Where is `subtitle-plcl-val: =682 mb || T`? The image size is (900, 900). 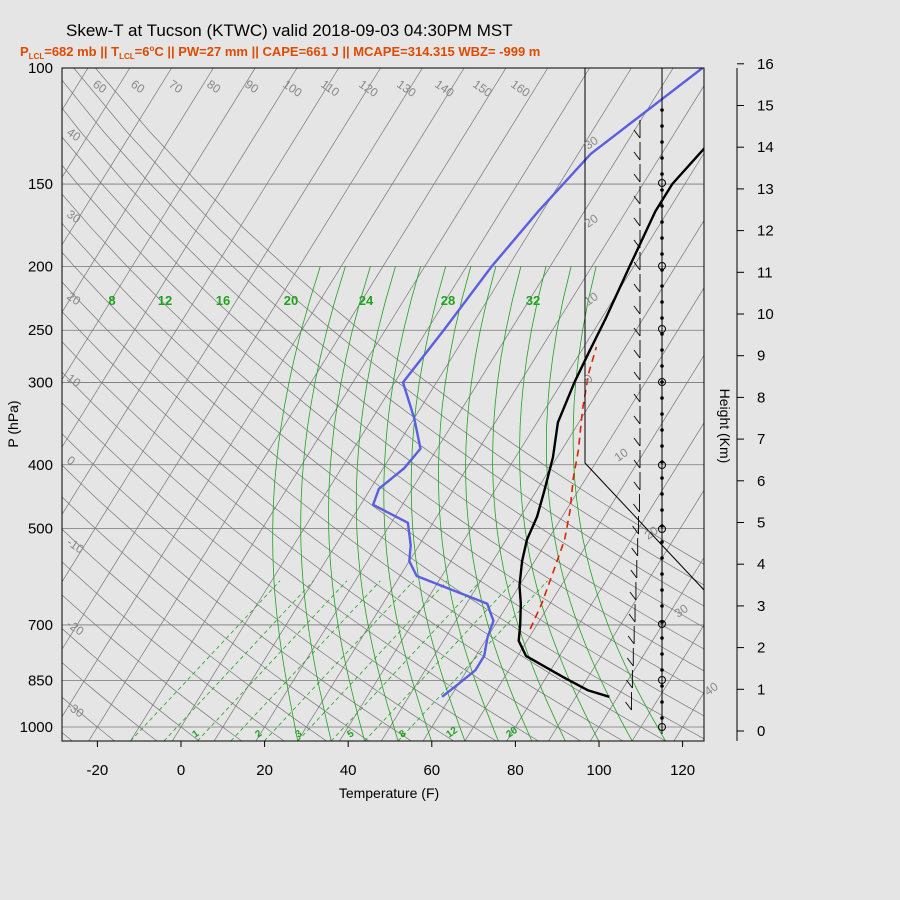 subtitle-plcl-val: =682 mb || T is located at coordinates (81, 51).